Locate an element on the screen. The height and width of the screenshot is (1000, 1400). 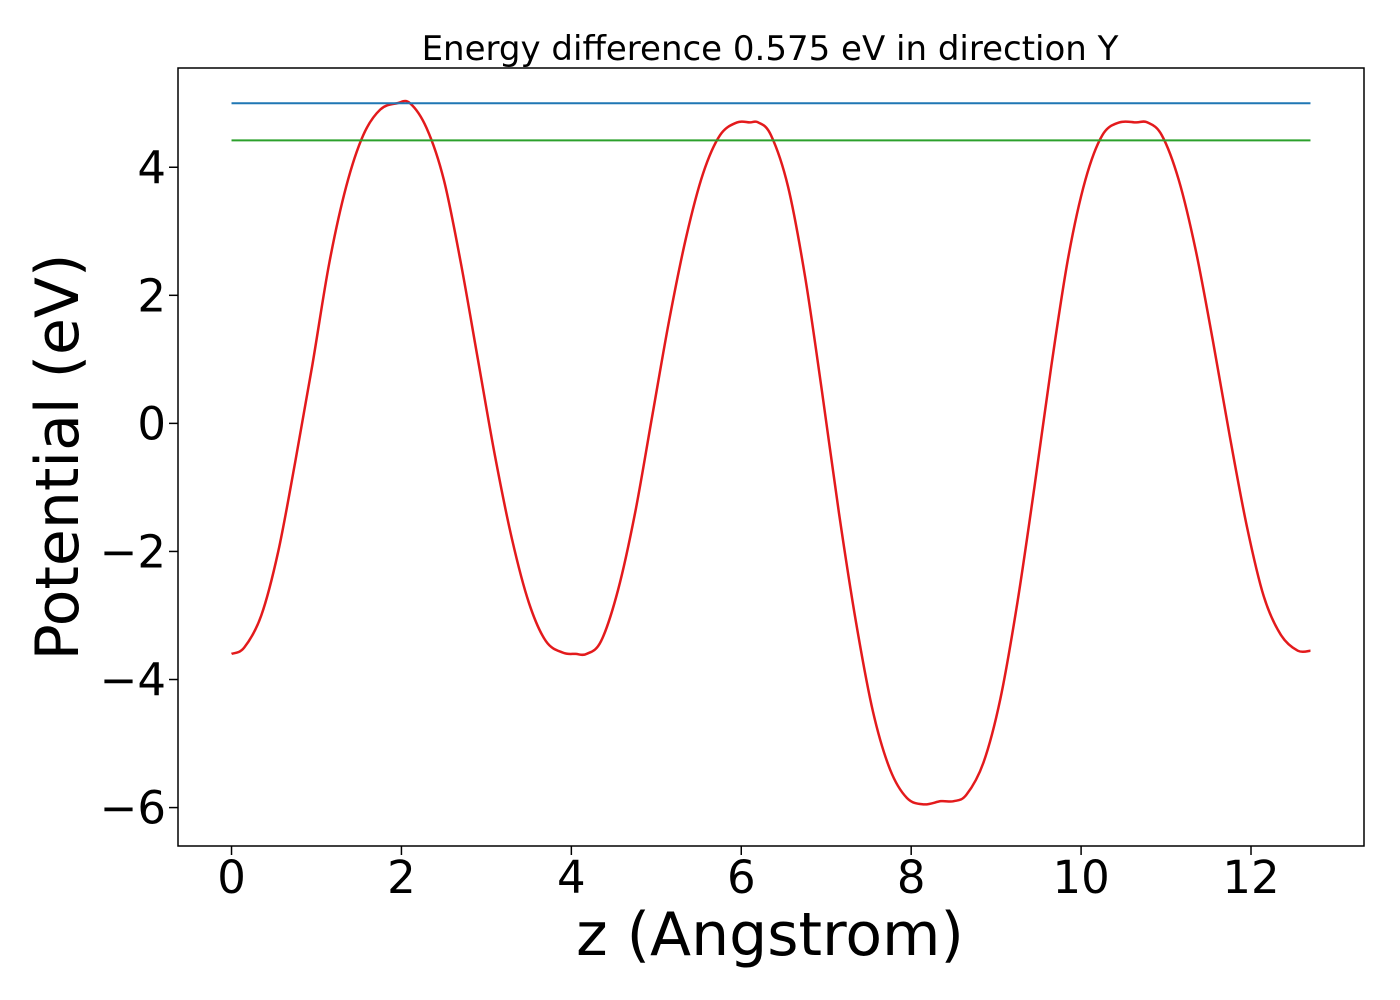
y-tick-label: 0 is located at coordinates (151, 423).